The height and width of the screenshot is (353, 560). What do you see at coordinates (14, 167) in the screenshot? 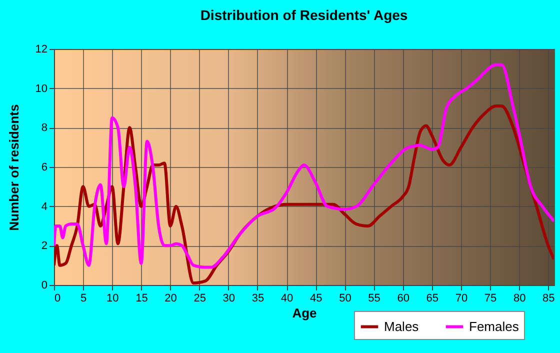
I see `y-axis-title: Number of residents` at bounding box center [14, 167].